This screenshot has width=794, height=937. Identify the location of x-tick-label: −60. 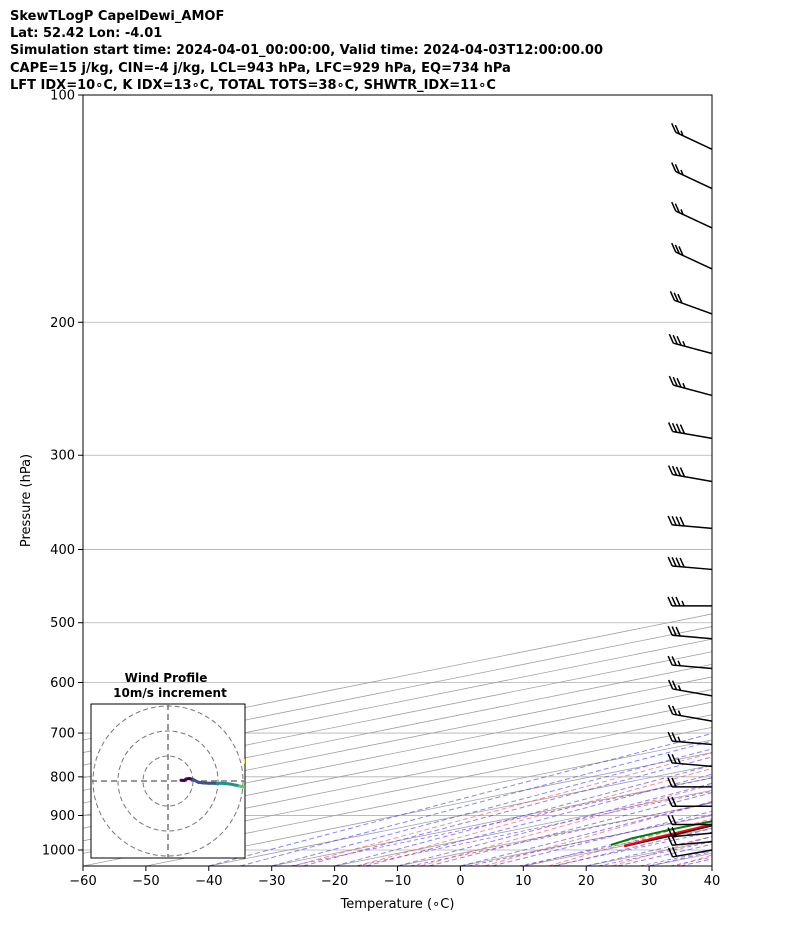
(82, 881).